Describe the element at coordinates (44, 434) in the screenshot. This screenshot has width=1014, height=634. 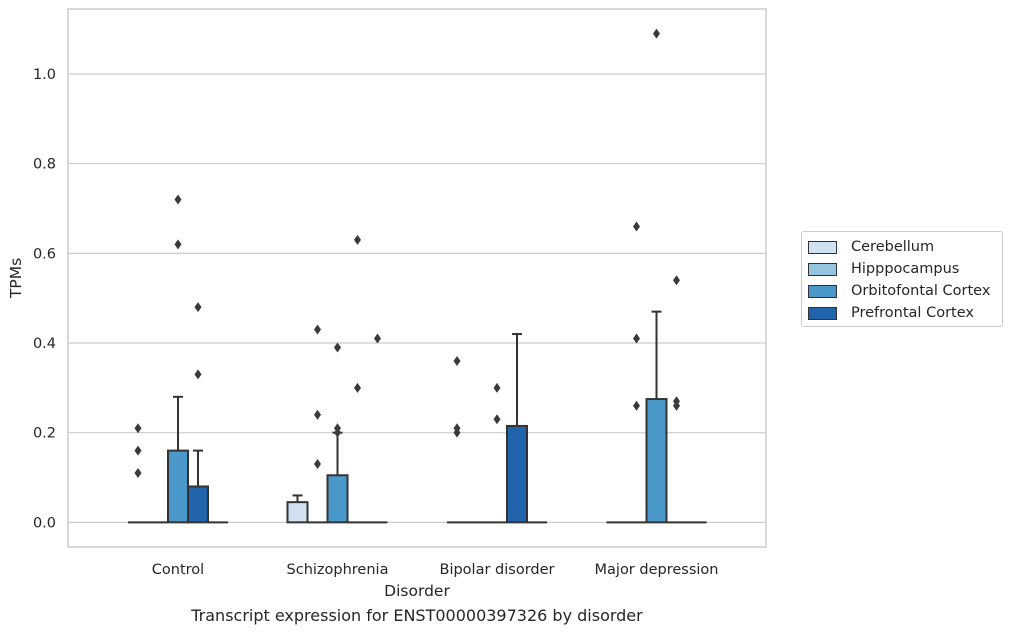
I see `y-tick-label: 0.2` at that location.